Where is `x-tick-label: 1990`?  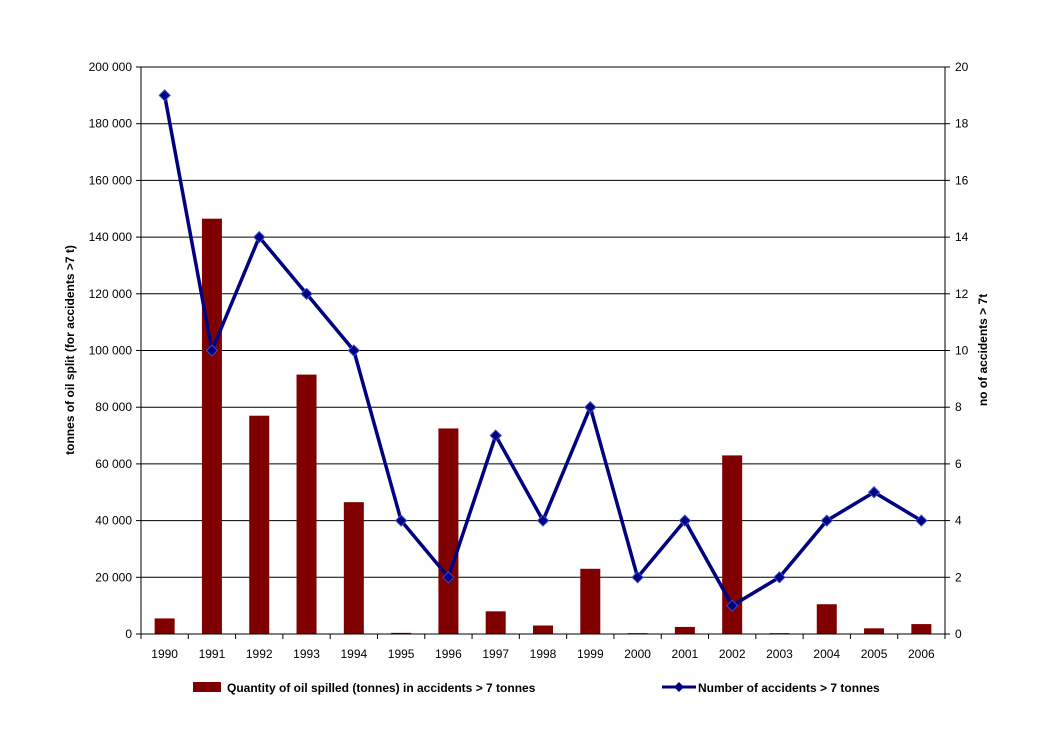
x-tick-label: 1990 is located at coordinates (164, 654).